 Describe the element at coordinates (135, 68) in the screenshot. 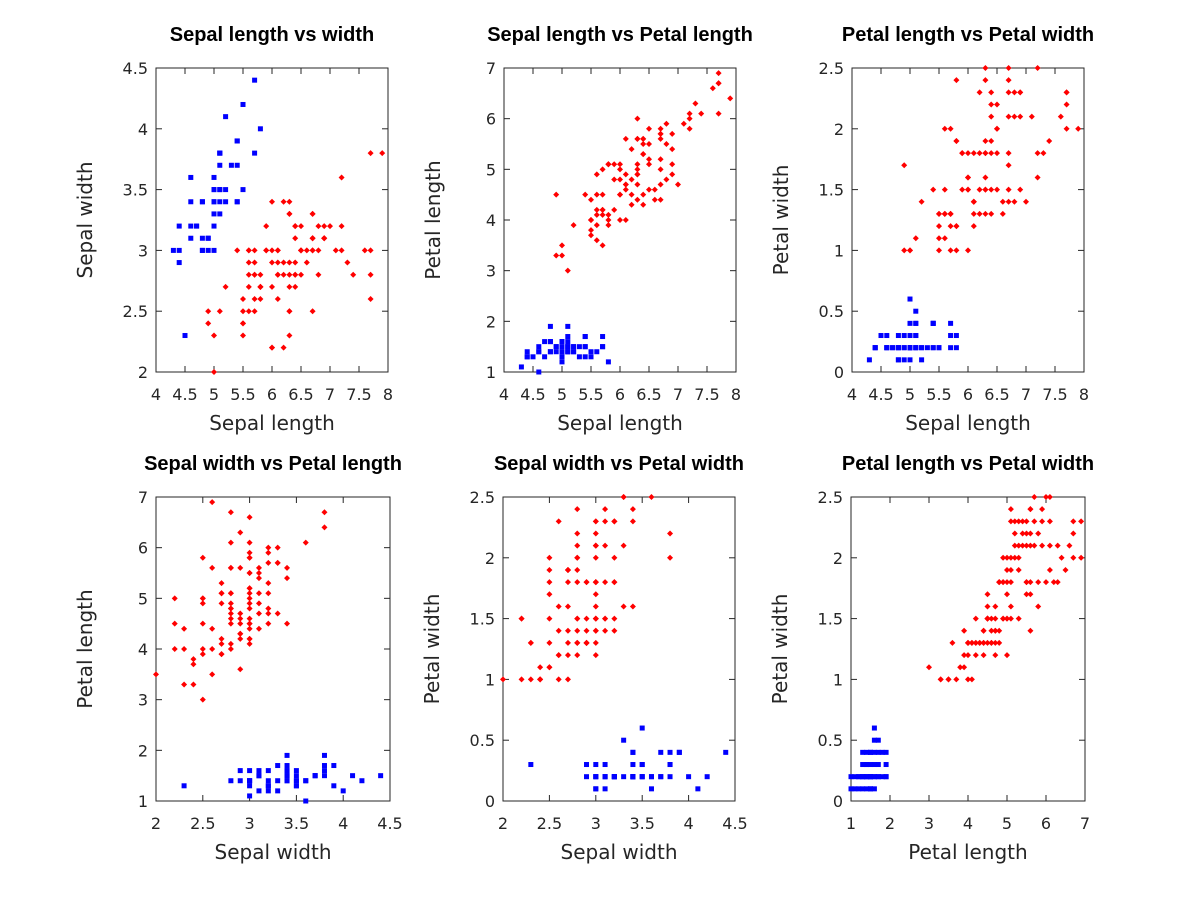

I see `y-tick-label: 4.5` at that location.